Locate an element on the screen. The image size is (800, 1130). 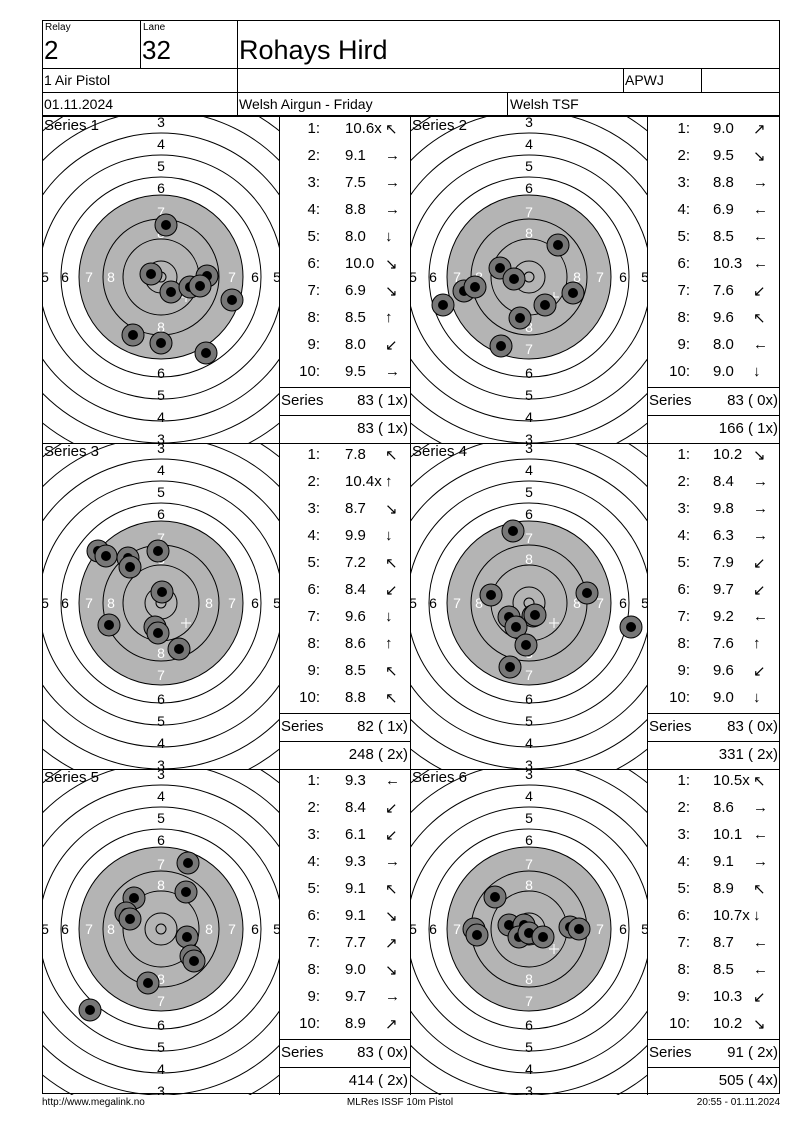
shot-score: 8.7 is located at coordinates (723, 942).